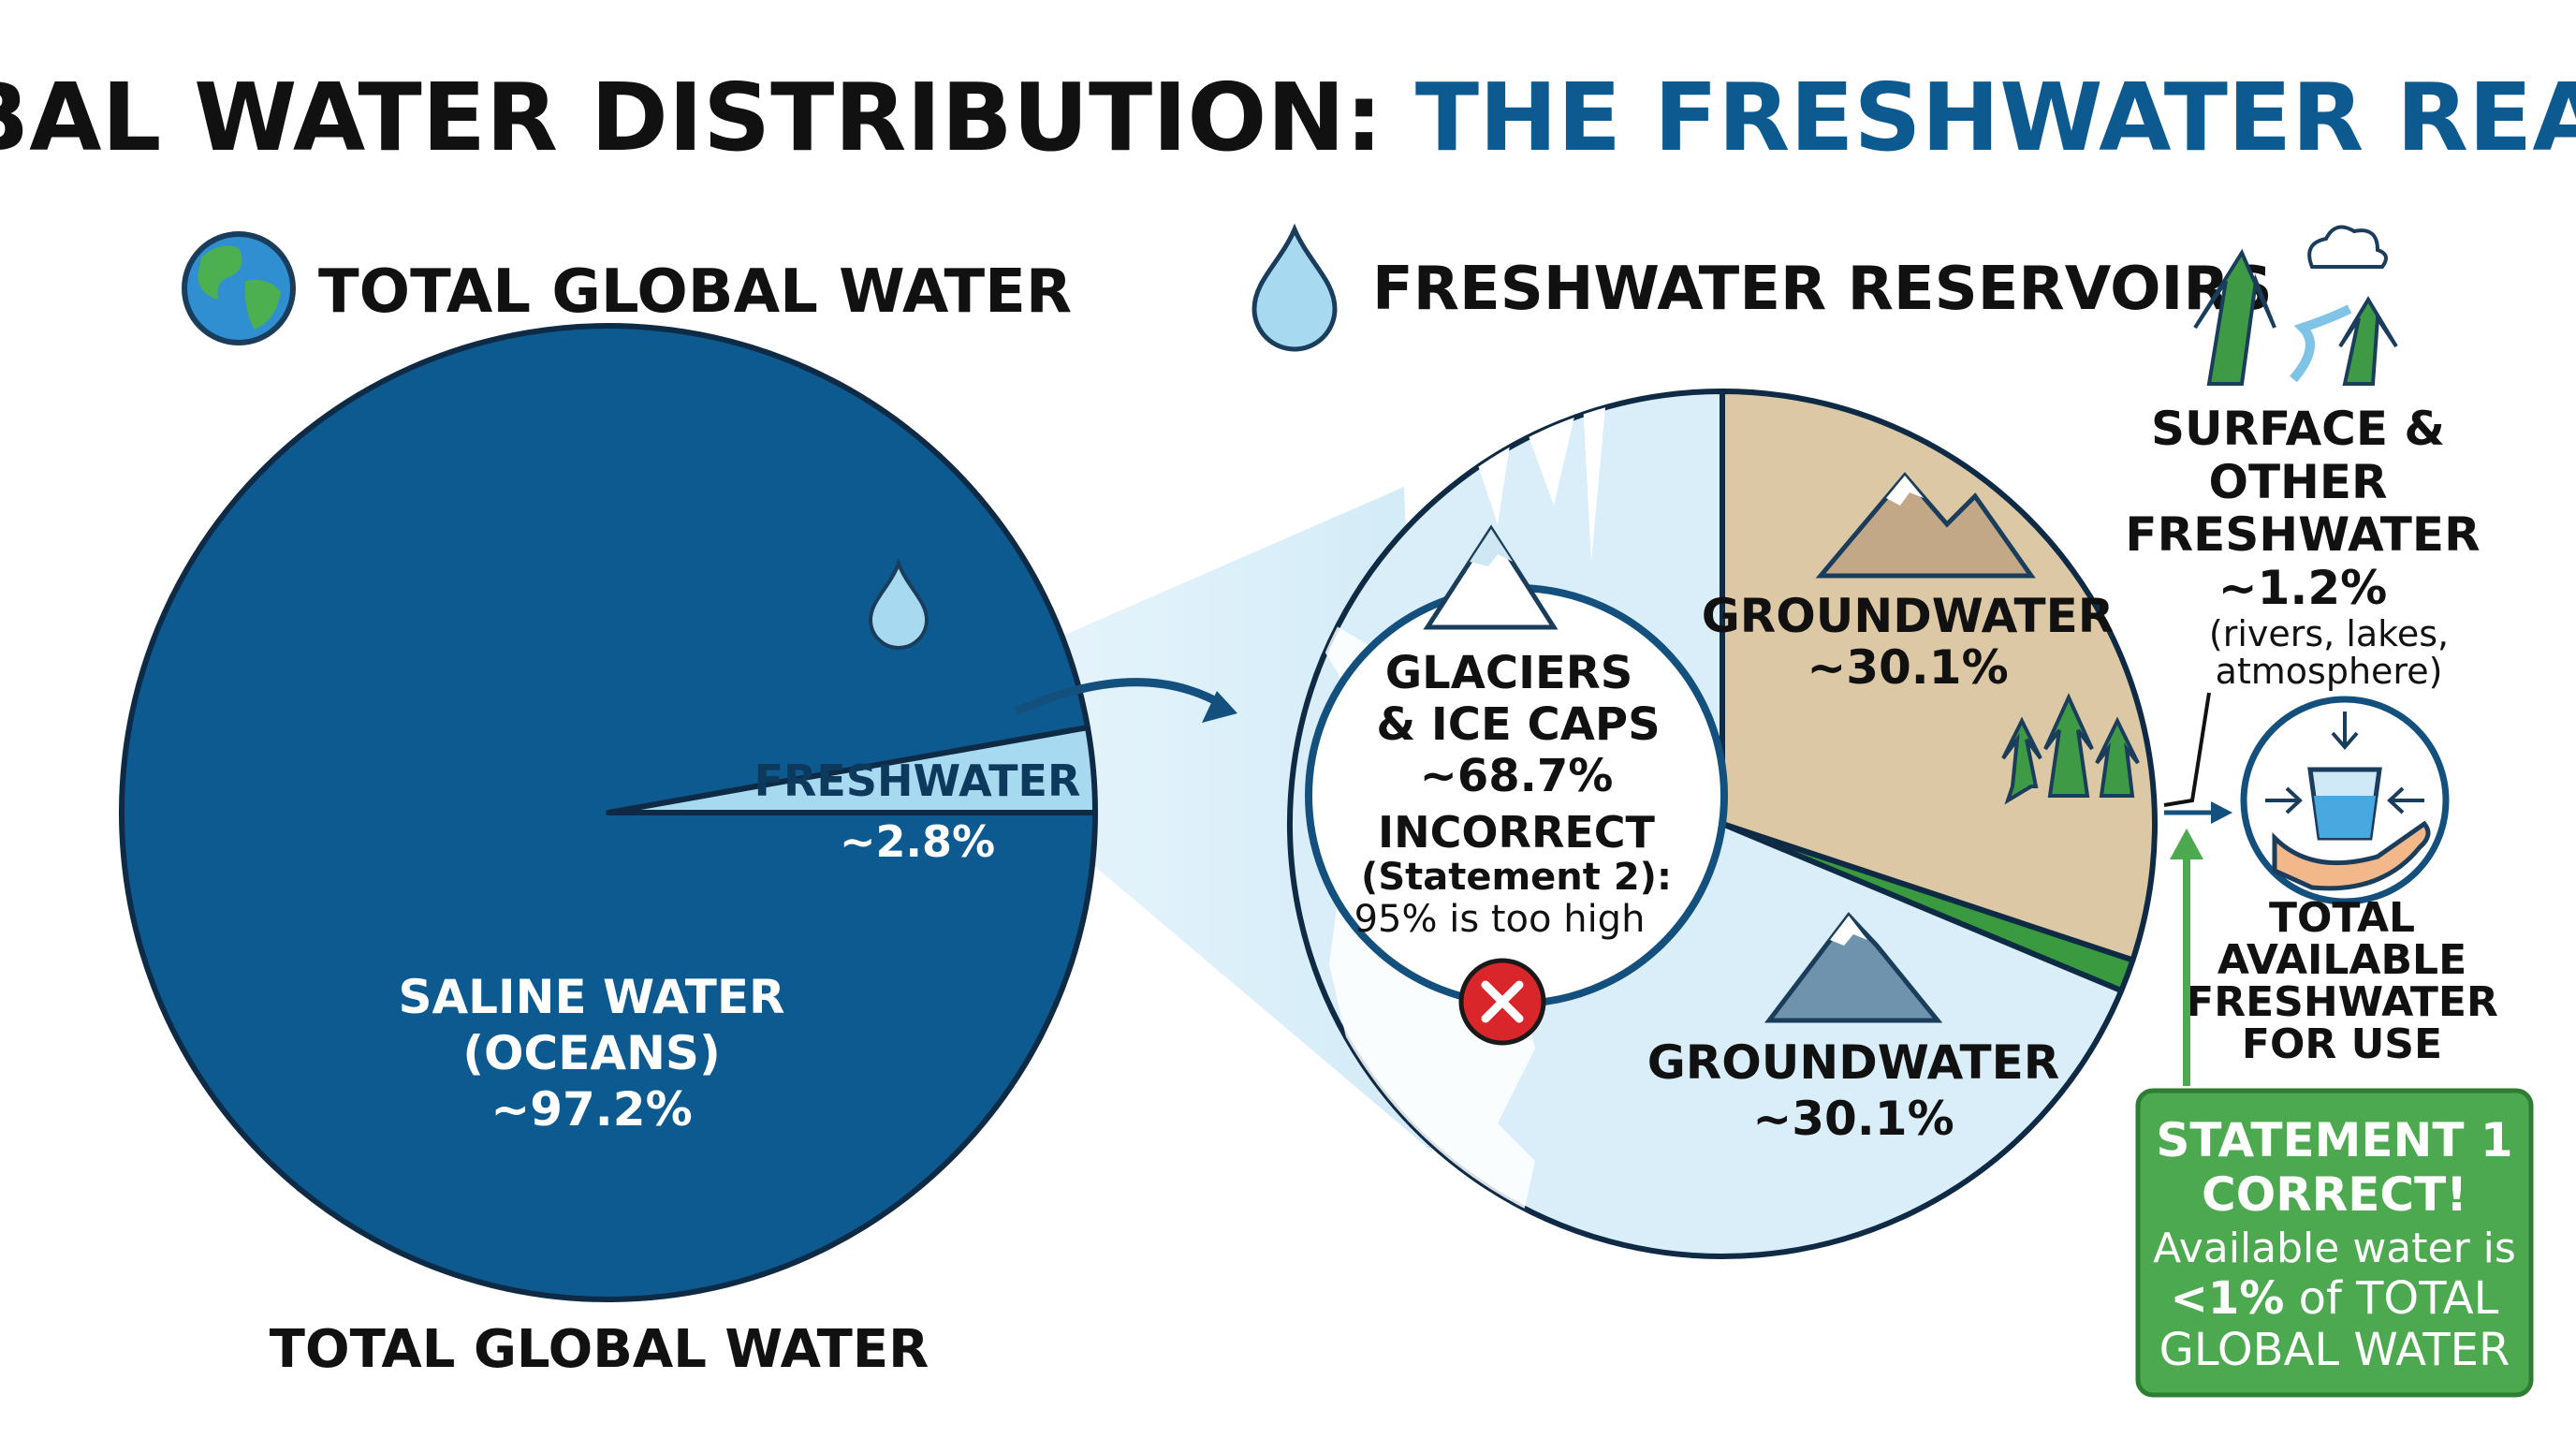  Describe the element at coordinates (2342, 918) in the screenshot. I see `available-label: TOTAL` at that location.